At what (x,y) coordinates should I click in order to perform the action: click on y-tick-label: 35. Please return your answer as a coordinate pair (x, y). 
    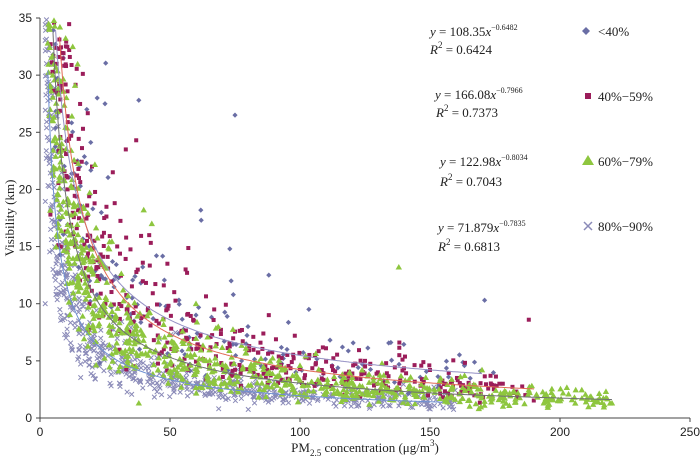
    Looking at the image, I should click on (26, 18).